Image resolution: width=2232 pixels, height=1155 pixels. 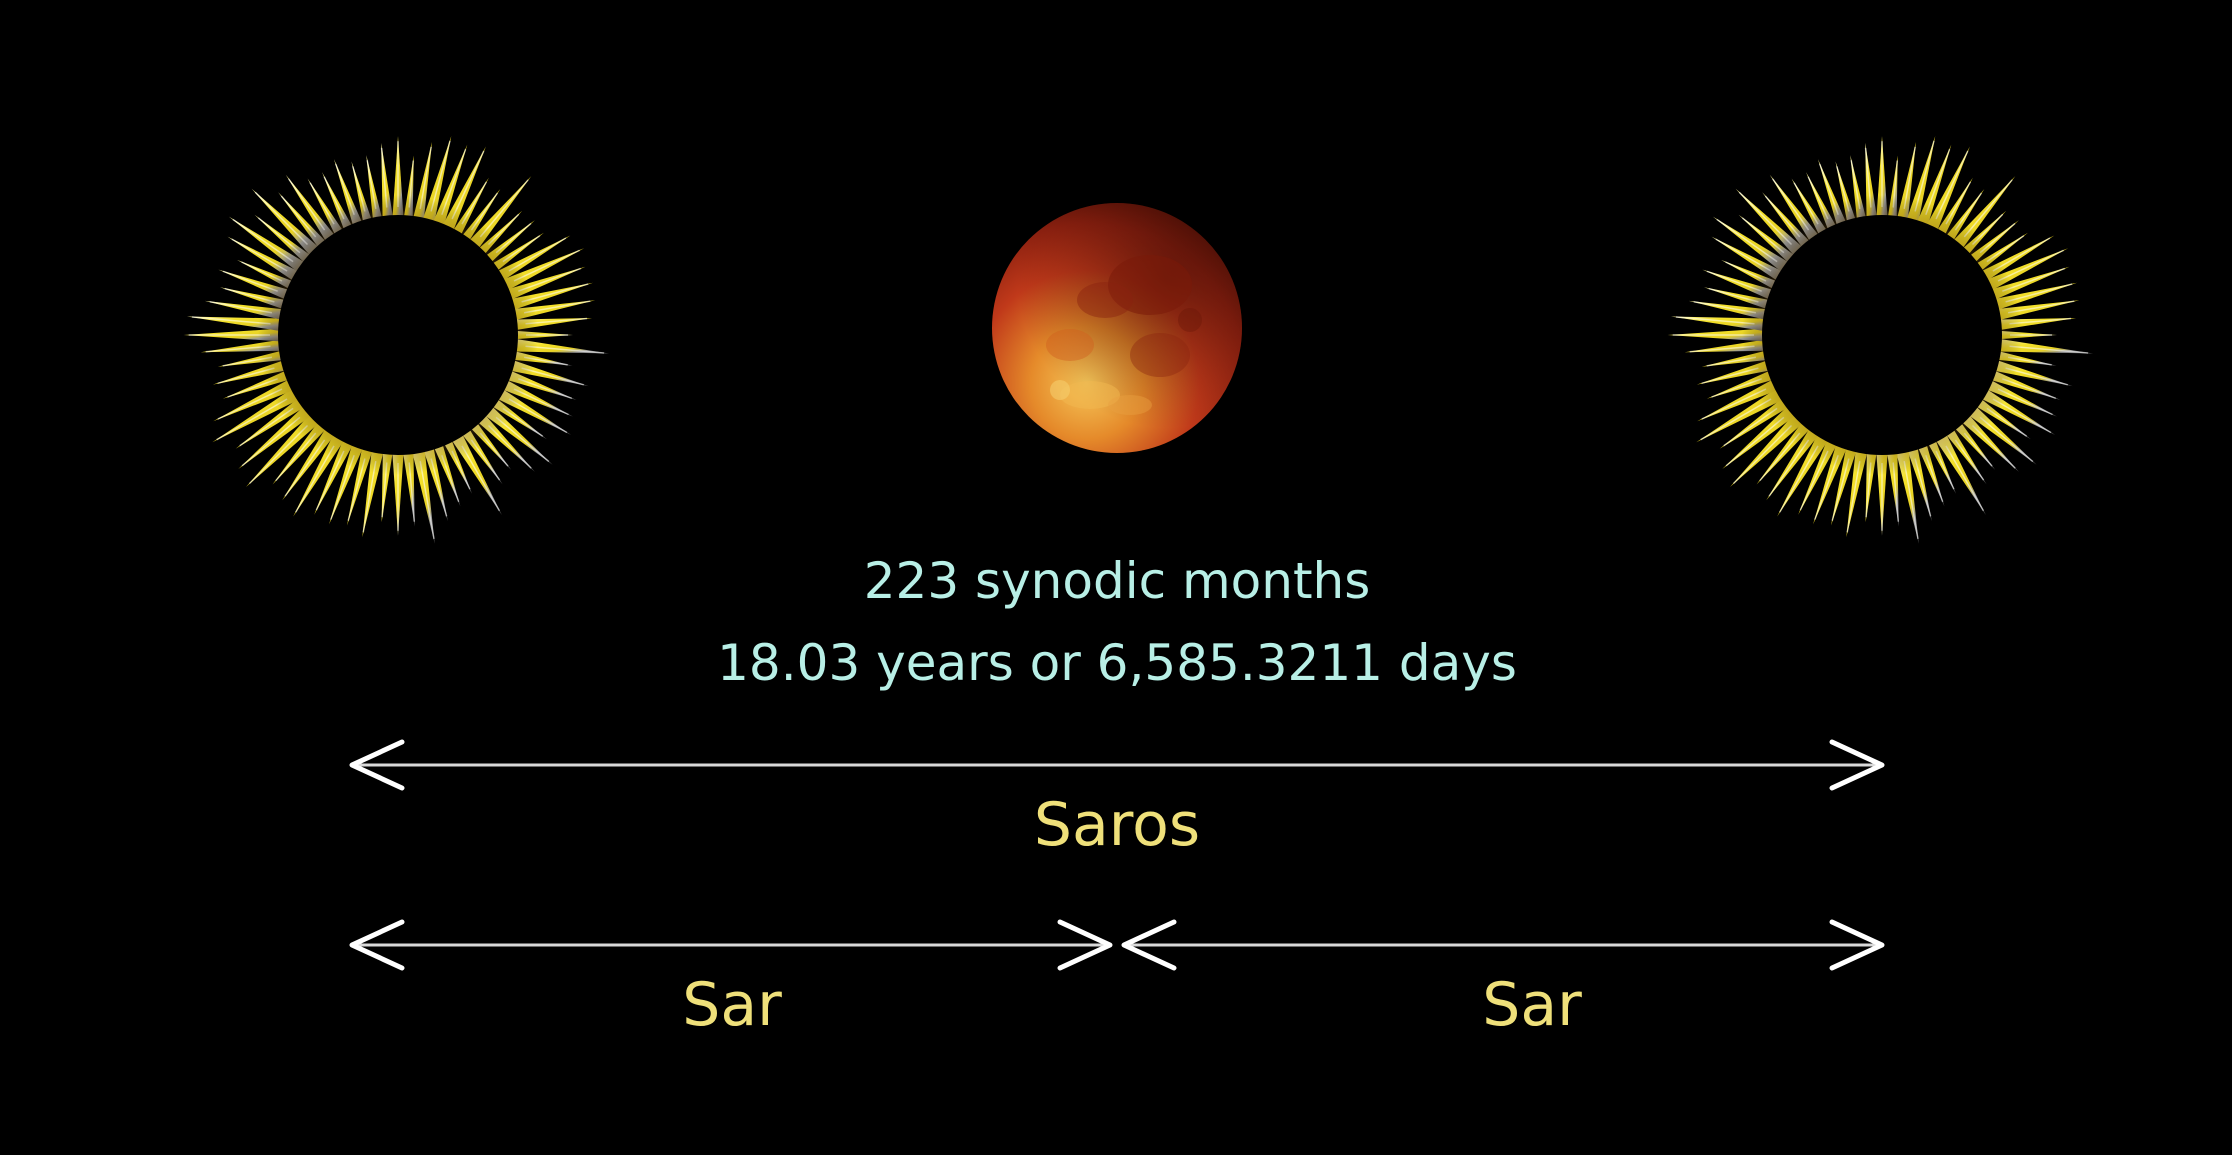 What do you see at coordinates (1117, 663) in the screenshot?
I see `years-days-text: 18.03 years or 6,585.3211 days` at bounding box center [1117, 663].